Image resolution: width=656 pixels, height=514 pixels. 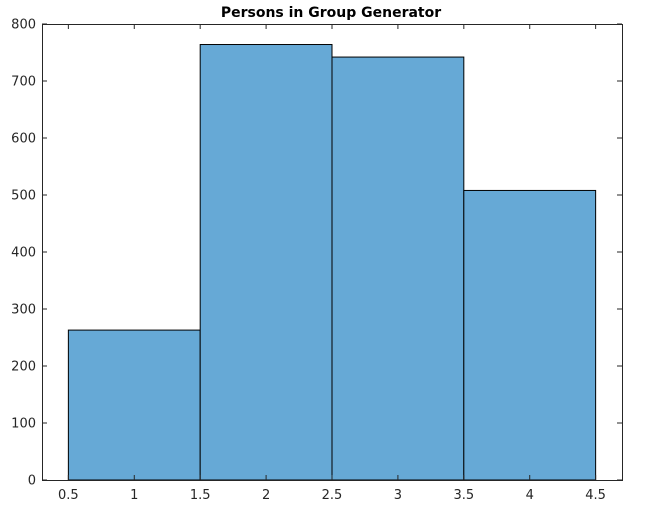 I want to click on y-tick-label: 700, so click(x=23, y=82).